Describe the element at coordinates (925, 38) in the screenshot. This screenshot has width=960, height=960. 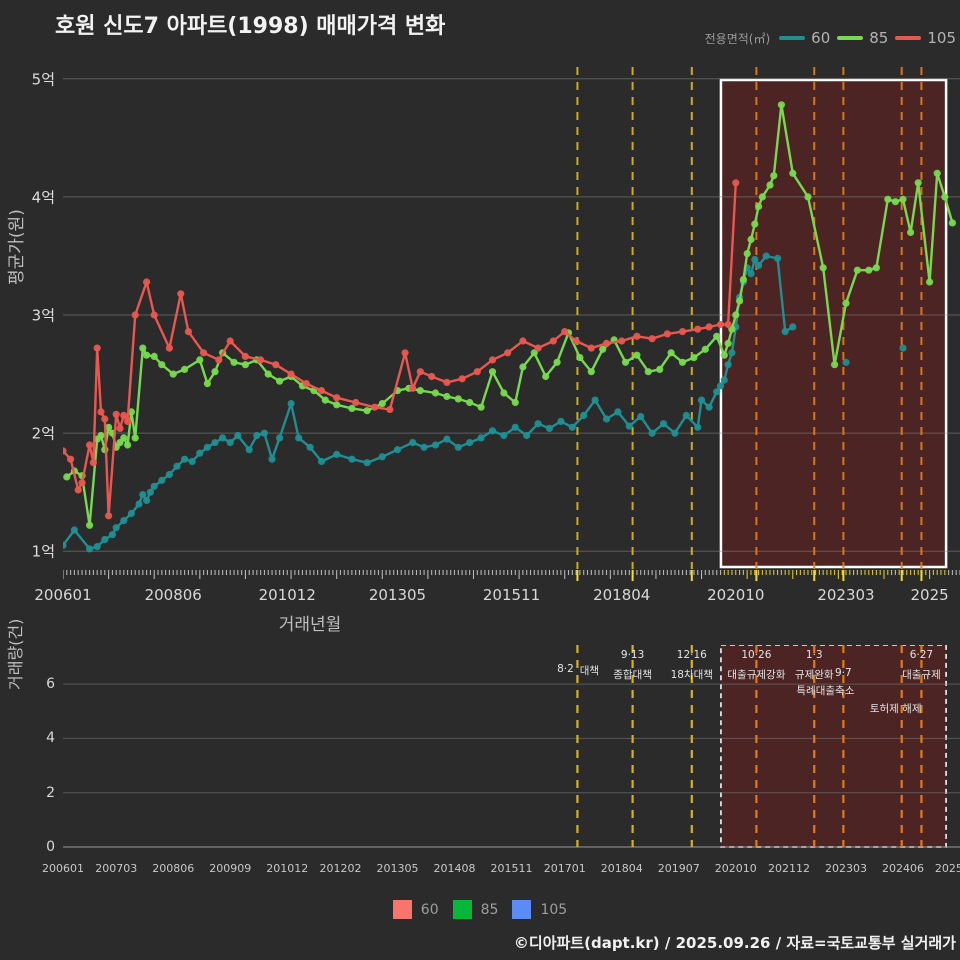
I see `legend-item-105: 105` at that location.